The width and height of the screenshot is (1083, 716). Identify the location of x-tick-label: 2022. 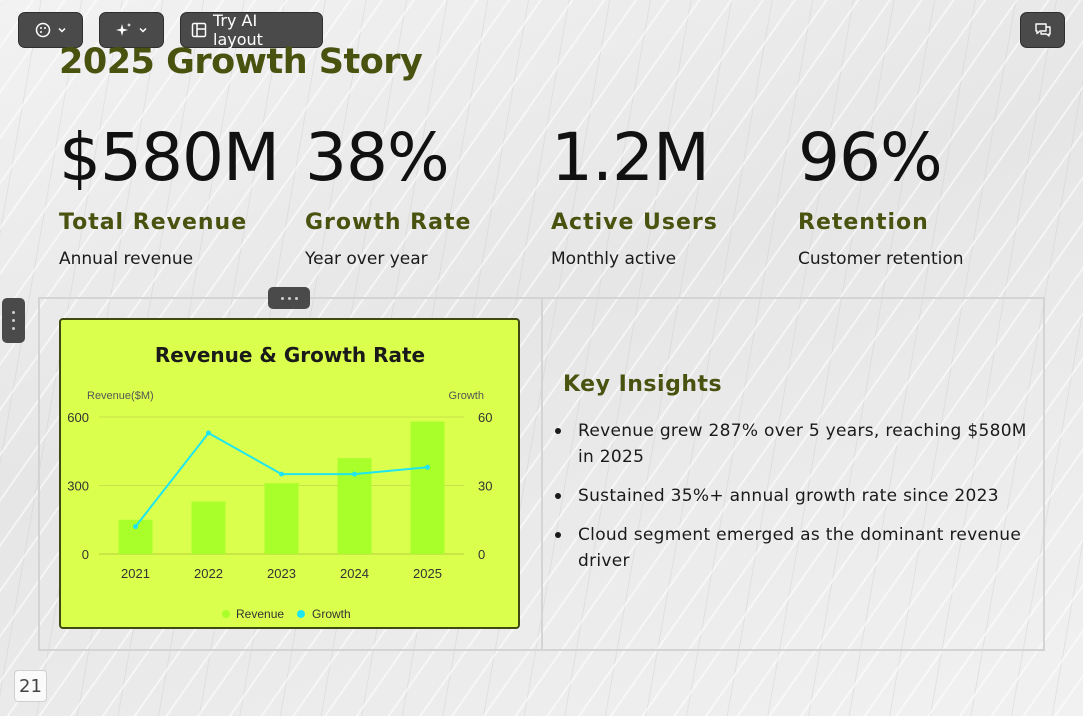
(208, 573).